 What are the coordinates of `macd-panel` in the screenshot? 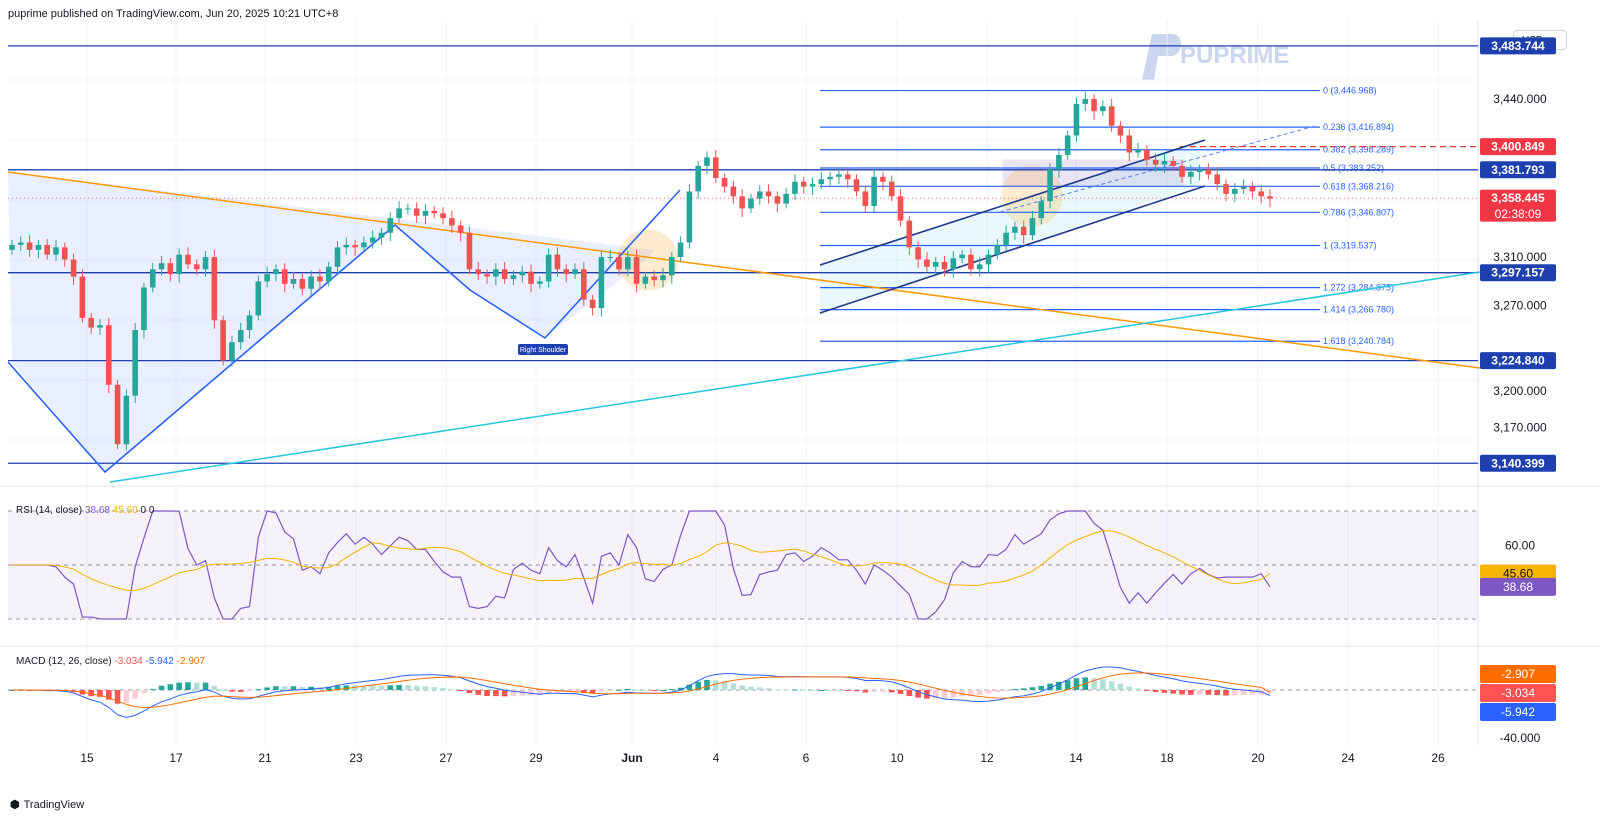 It's located at (743, 692).